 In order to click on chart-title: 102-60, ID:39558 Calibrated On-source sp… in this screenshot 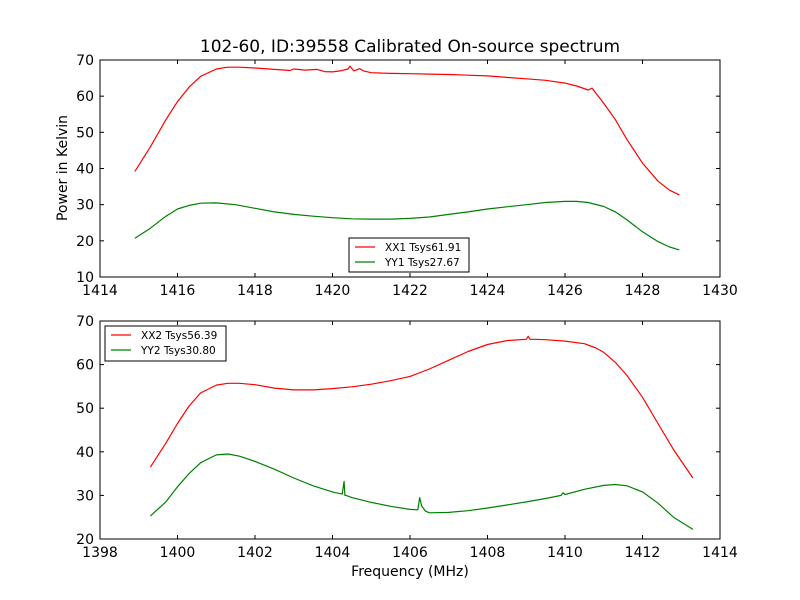, I will do `click(410, 47)`.